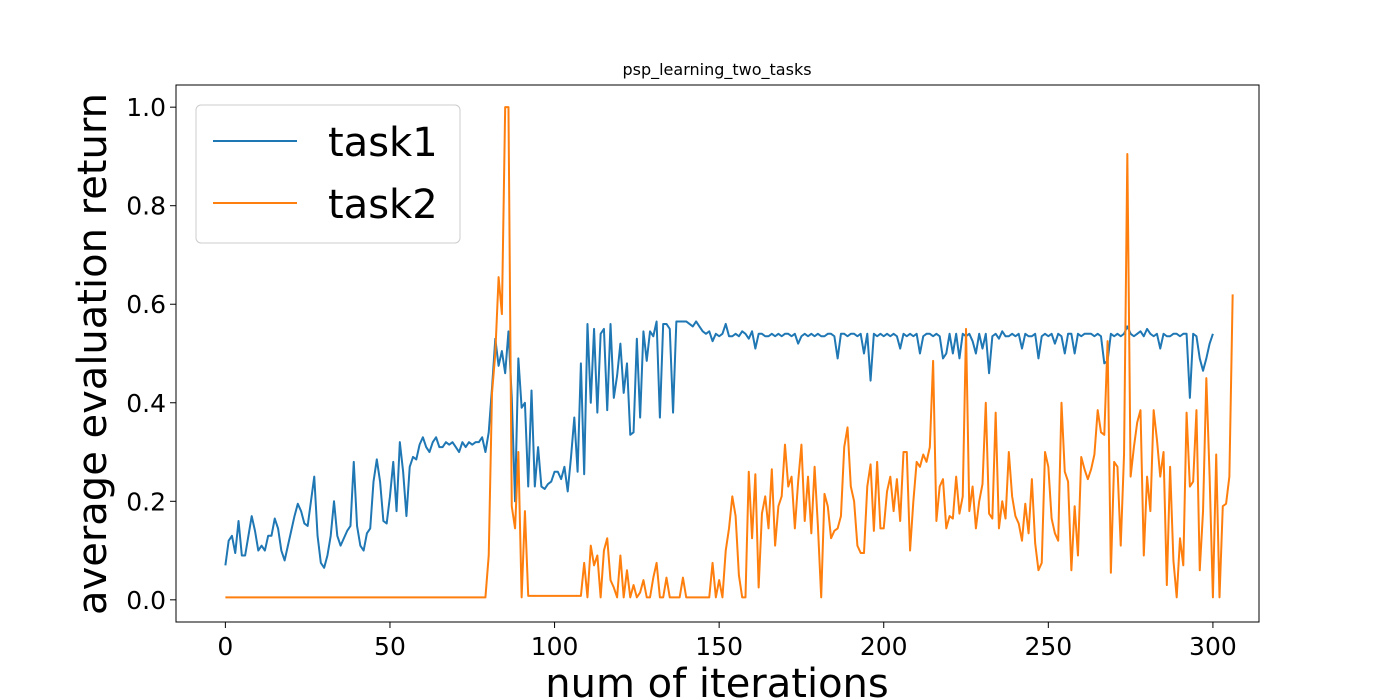 The image size is (1400, 700). What do you see at coordinates (1048, 646) in the screenshot?
I see `x-tick-label: 250` at bounding box center [1048, 646].